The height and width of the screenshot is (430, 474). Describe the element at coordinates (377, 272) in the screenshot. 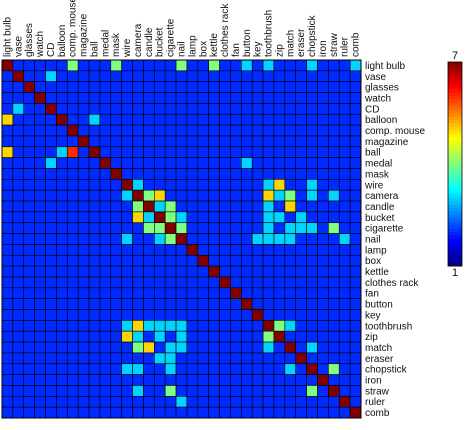

I see `row-label: kettle` at that location.